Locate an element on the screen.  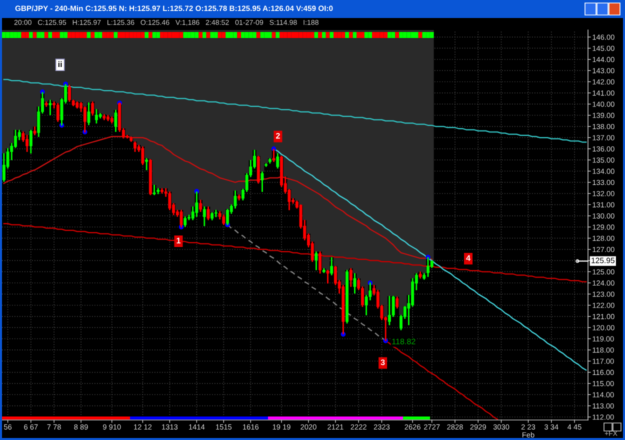
annotation: 3 is located at coordinates (382, 362).